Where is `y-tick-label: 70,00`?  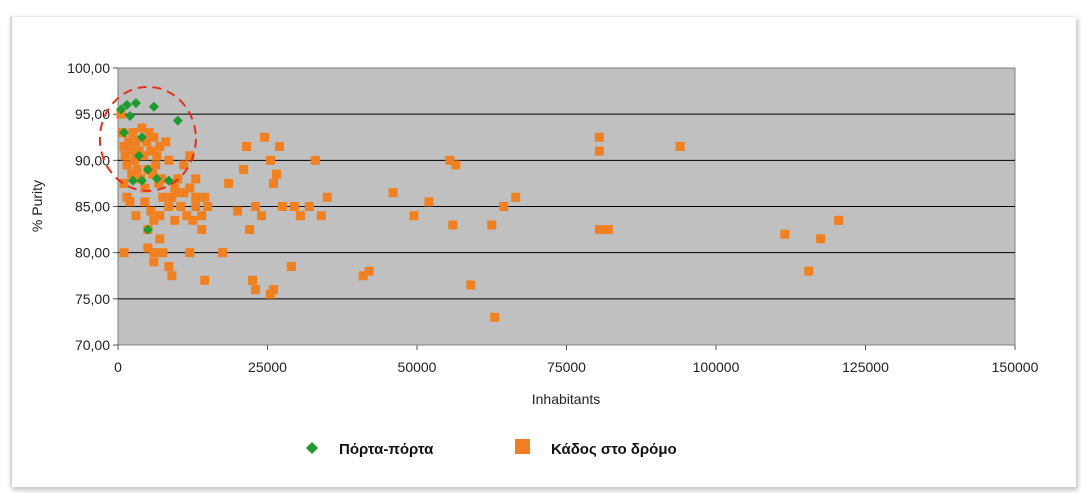 y-tick-label: 70,00 is located at coordinates (92, 345).